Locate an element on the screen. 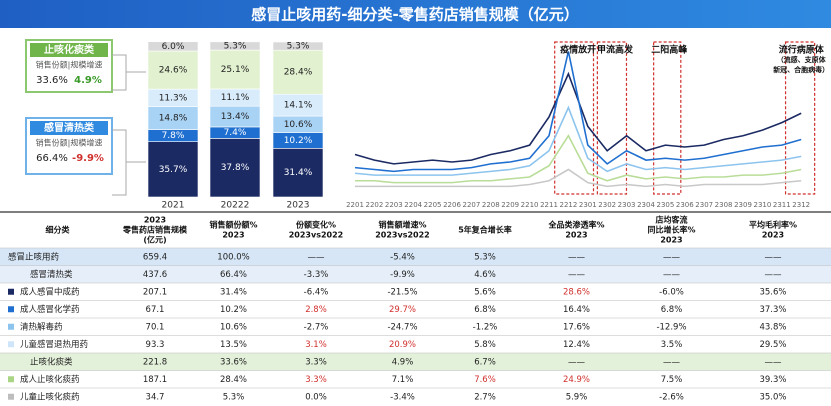 This screenshot has width=831, height=406. x-tick-label: 2208 is located at coordinates (491, 205).